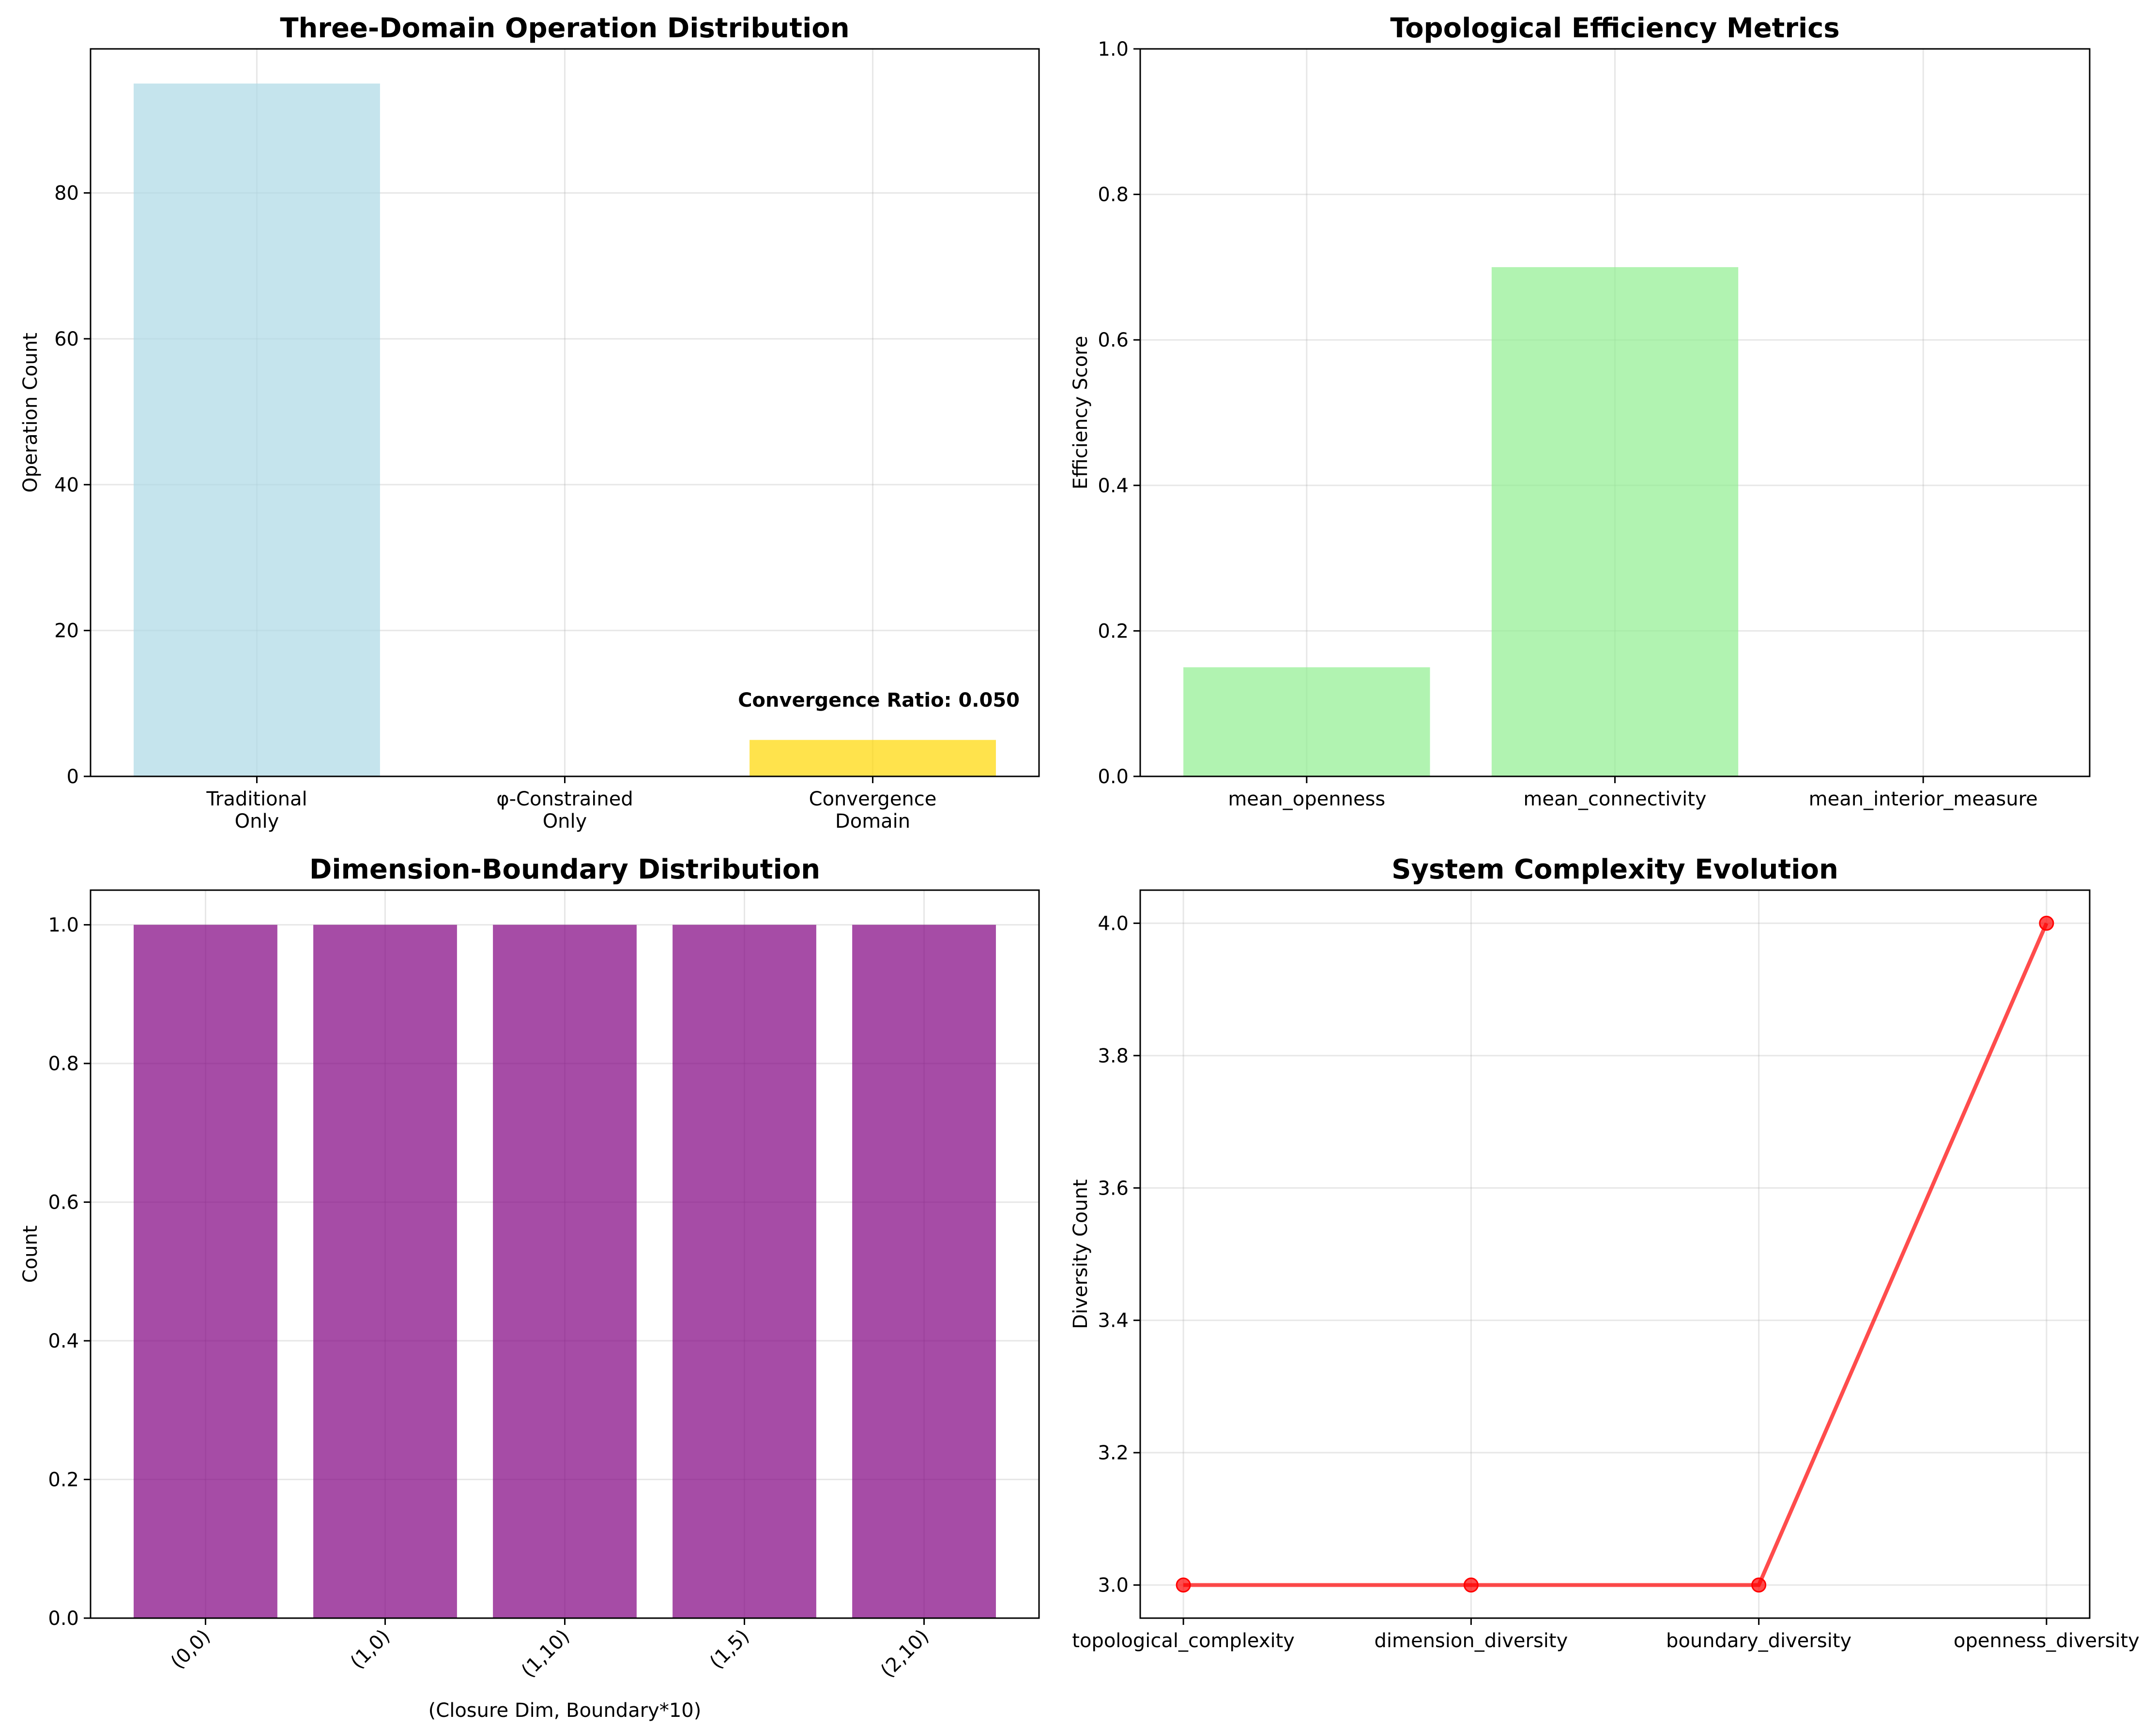  What do you see at coordinates (1113, 1453) in the screenshot?
I see `y-tick-label: 3.2` at bounding box center [1113, 1453].